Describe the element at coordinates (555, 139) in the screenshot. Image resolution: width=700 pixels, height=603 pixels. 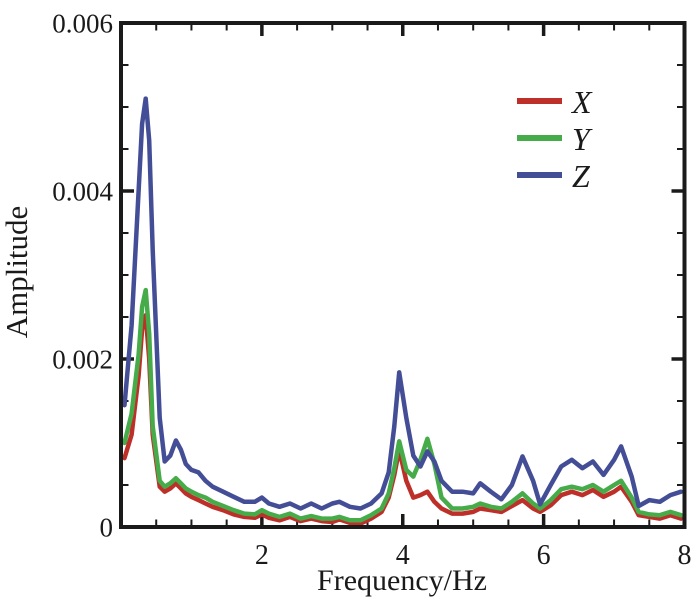
I see `legend: XYZ` at that location.